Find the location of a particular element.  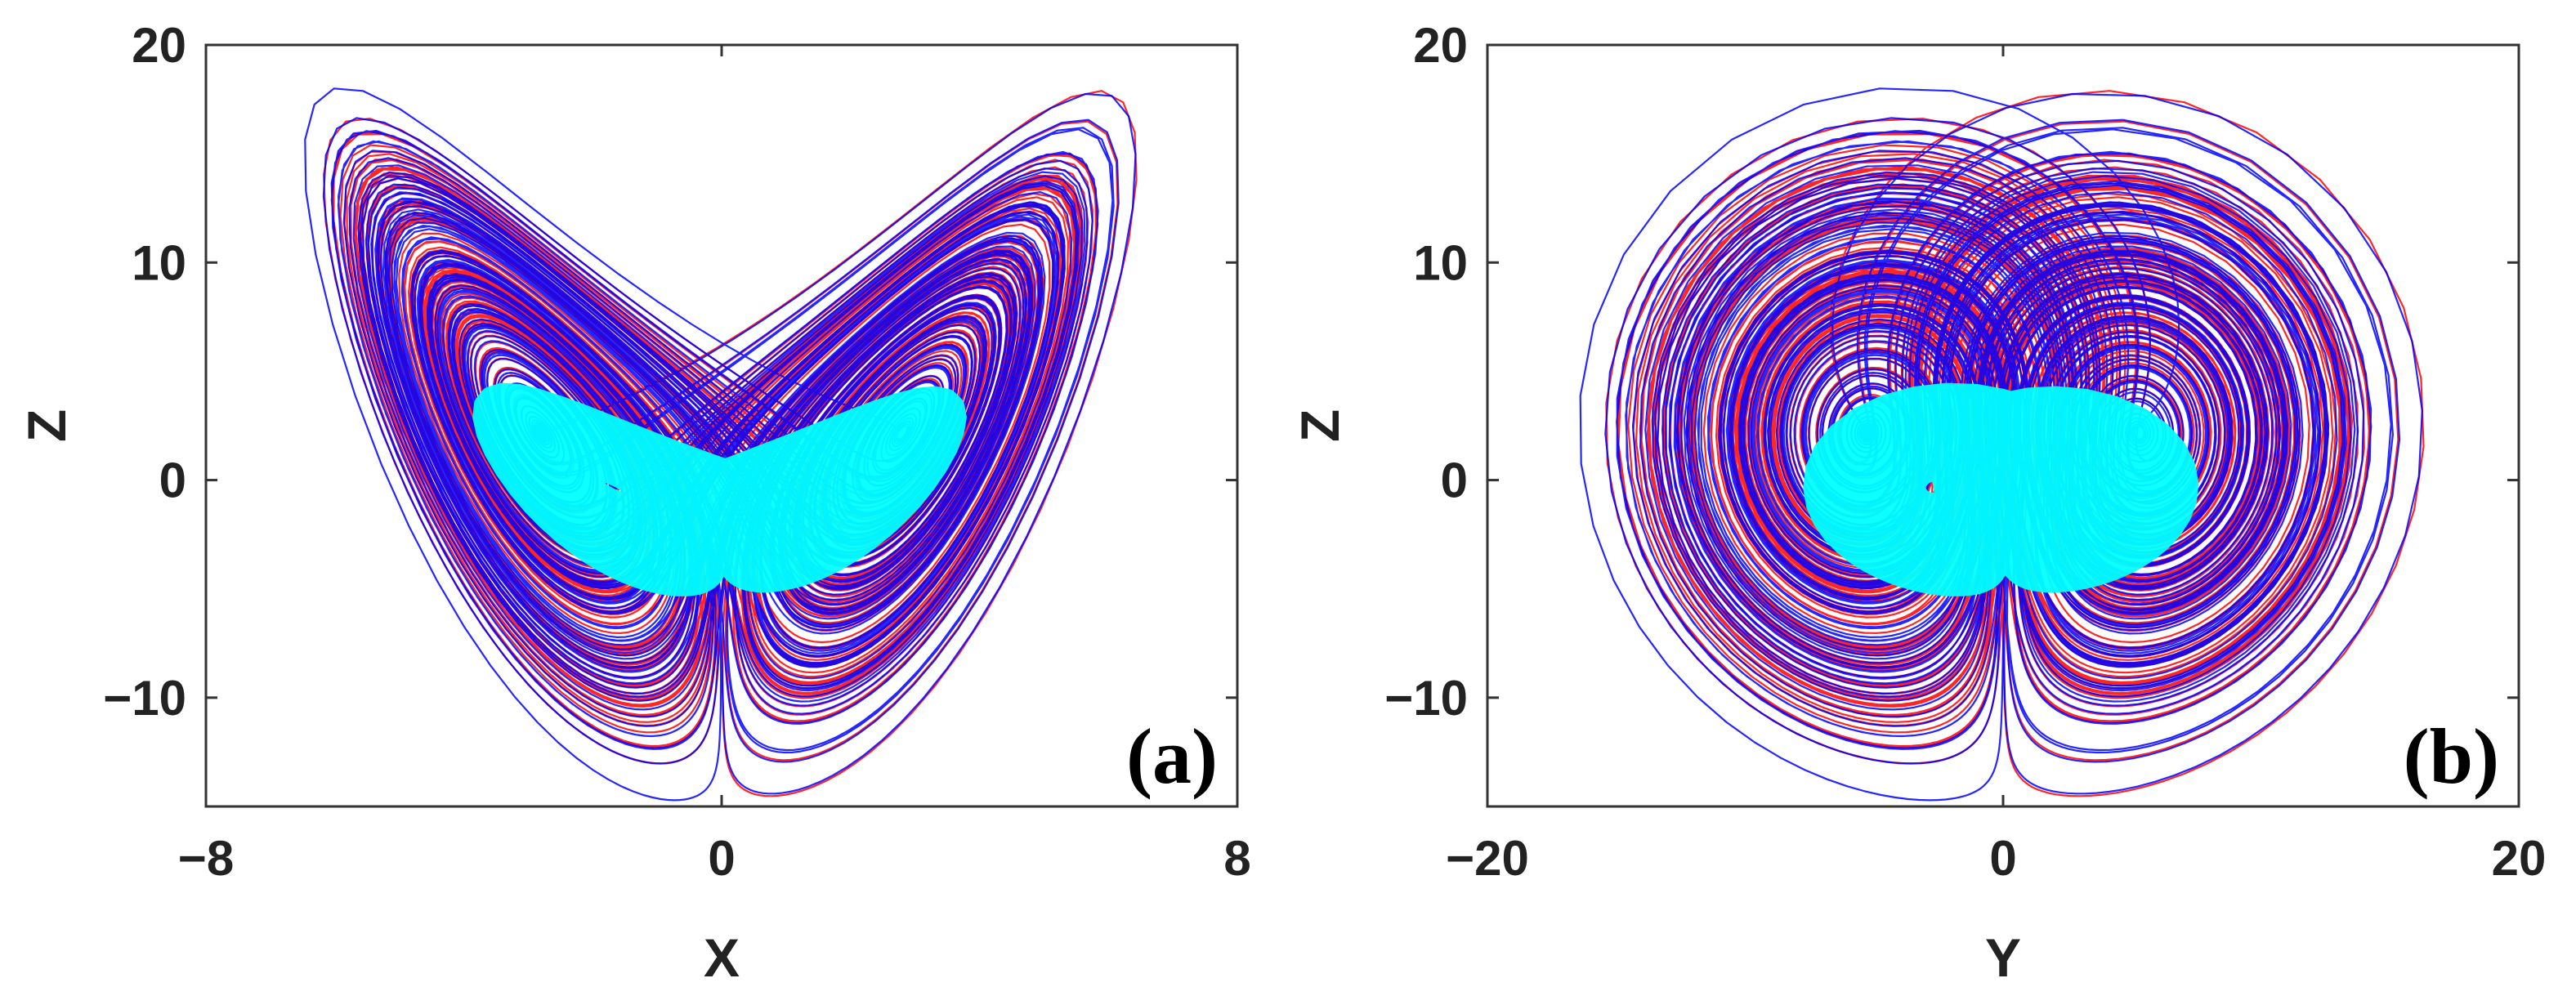

x-tick-label: −8 is located at coordinates (206, 858).